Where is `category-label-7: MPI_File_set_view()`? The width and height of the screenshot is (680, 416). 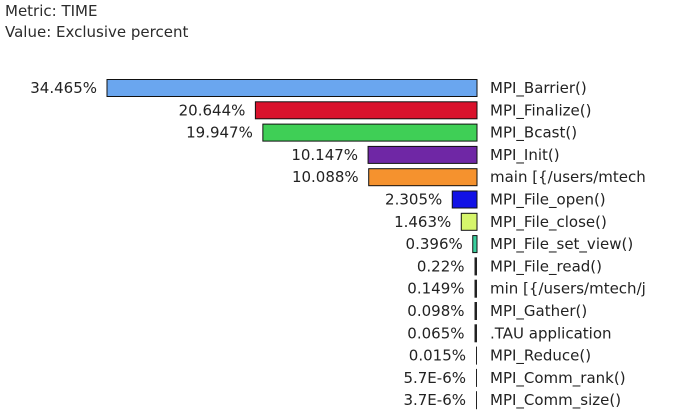 category-label-7: MPI_File_set_view() is located at coordinates (561, 244).